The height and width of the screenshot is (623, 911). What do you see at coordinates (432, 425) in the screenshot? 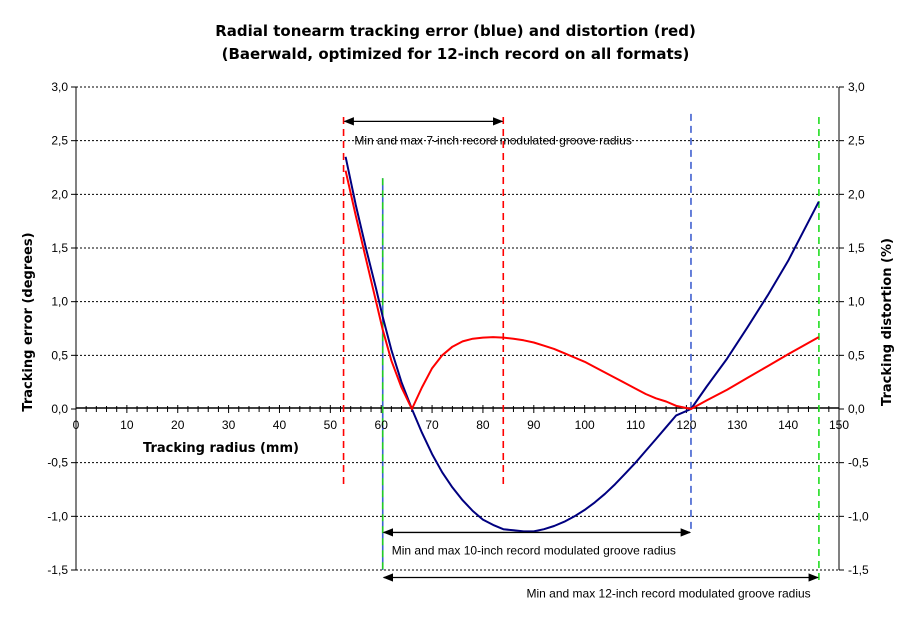
I see `x-tick-label: 70` at bounding box center [432, 425].